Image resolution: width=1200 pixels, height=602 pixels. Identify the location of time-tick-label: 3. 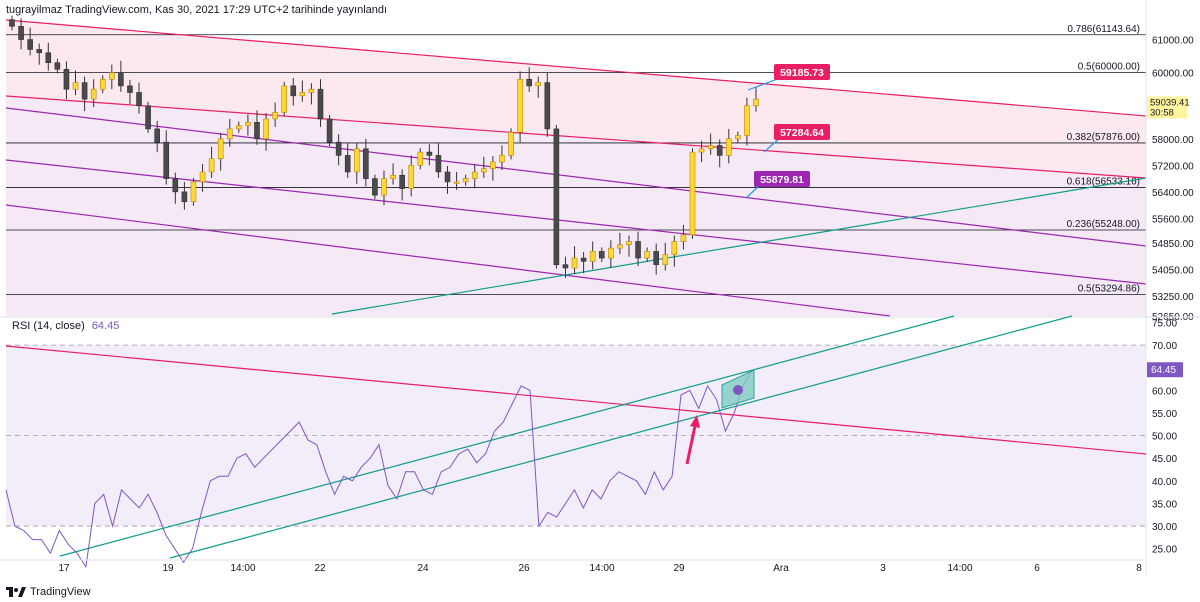
(883, 568).